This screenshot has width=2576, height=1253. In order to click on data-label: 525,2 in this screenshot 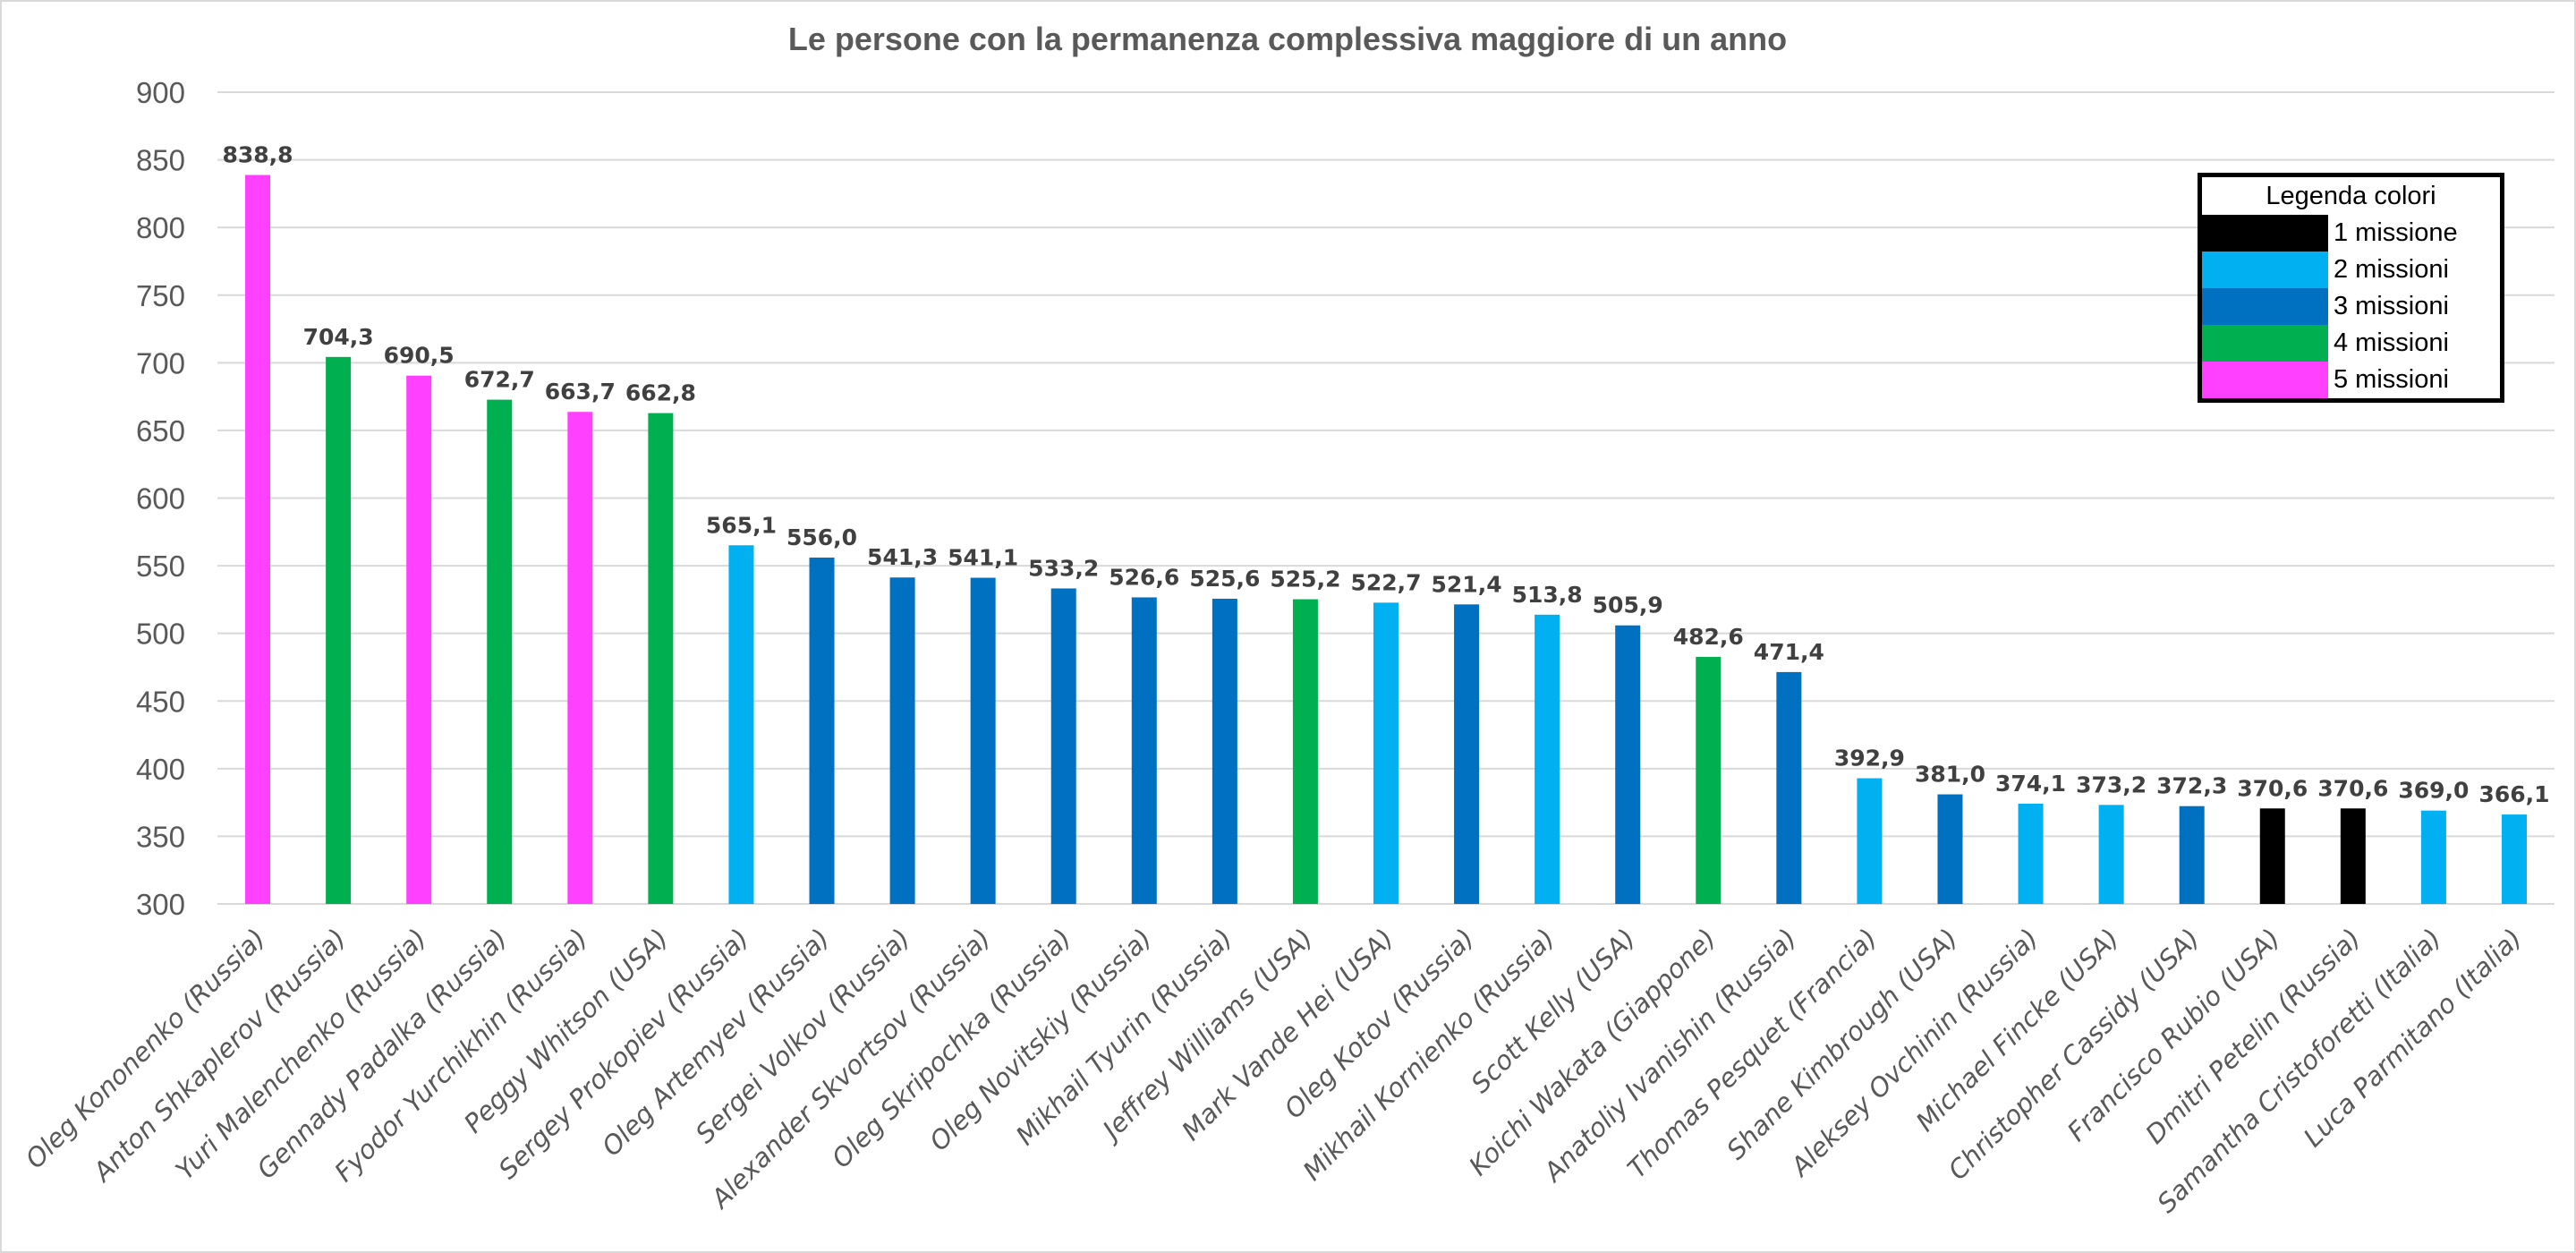, I will do `click(1305, 579)`.